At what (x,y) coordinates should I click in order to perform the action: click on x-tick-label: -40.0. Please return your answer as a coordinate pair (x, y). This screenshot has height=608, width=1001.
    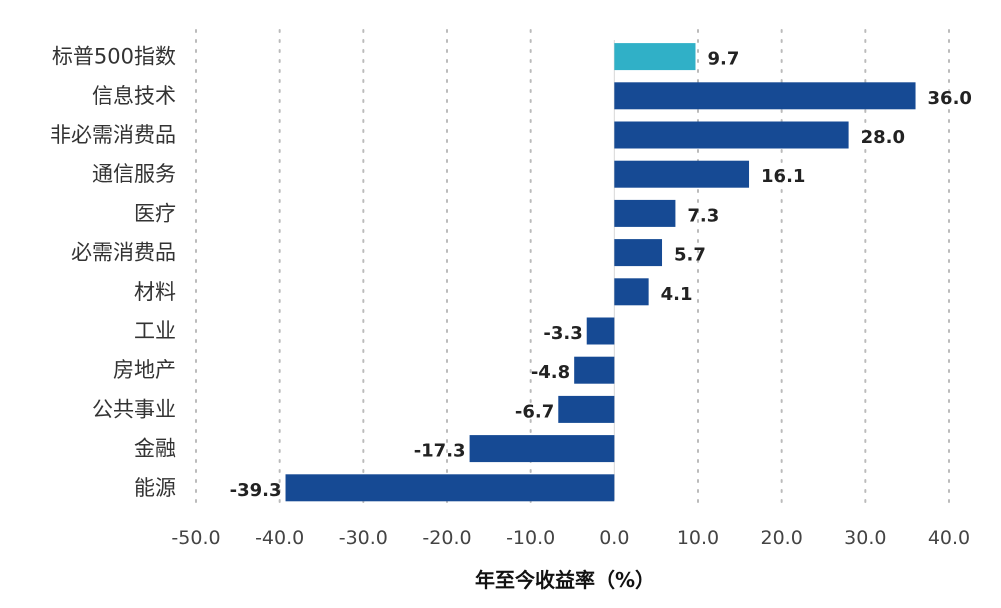
    Looking at the image, I should click on (279, 538).